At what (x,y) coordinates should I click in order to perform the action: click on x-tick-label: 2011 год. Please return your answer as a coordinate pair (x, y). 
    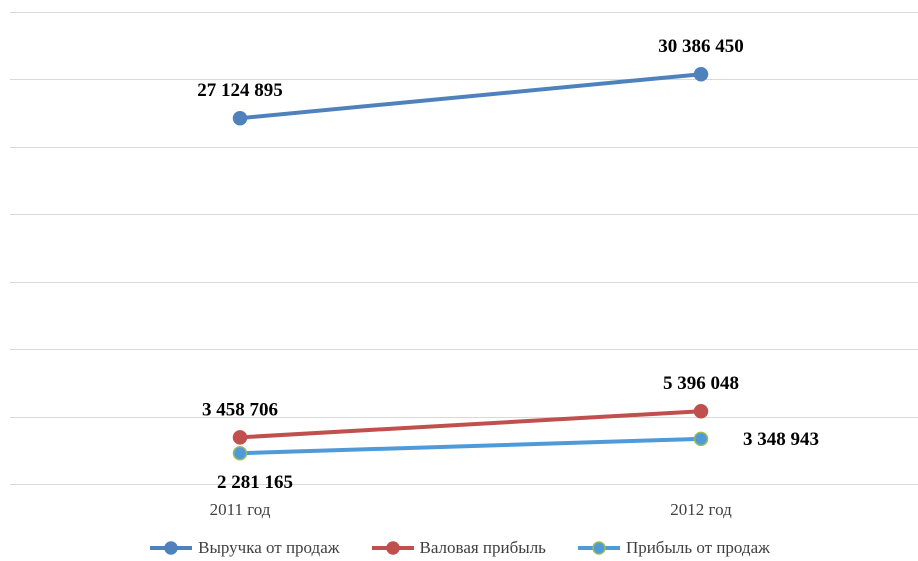
    Looking at the image, I should click on (240, 509).